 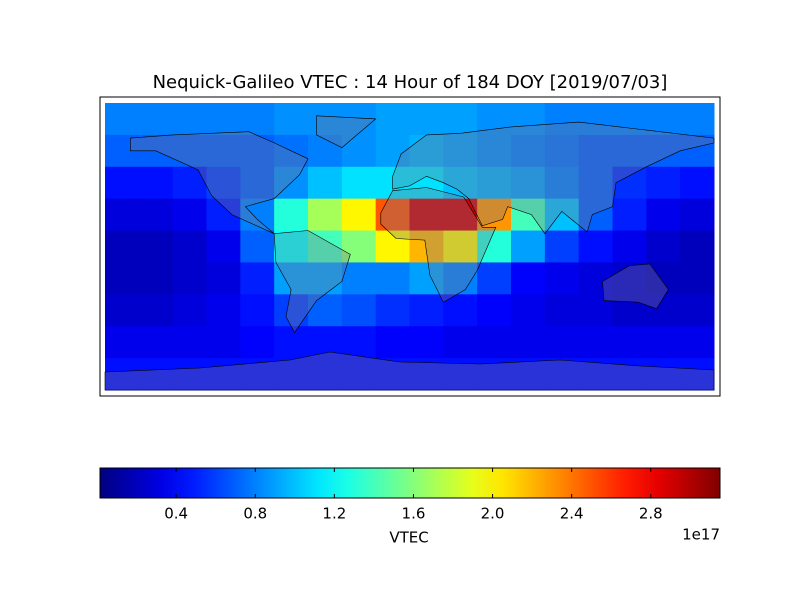 What do you see at coordinates (409, 371) in the screenshot?
I see `antarctica` at bounding box center [409, 371].